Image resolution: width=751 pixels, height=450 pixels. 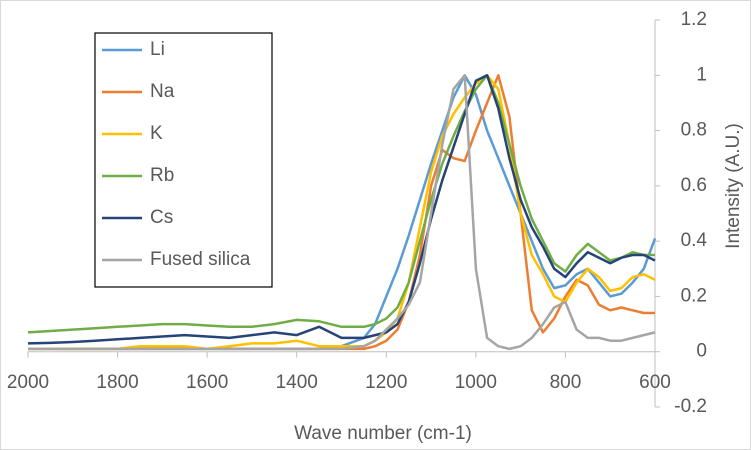 What do you see at coordinates (297, 382) in the screenshot?
I see `x-tick-label: 1400` at bounding box center [297, 382].